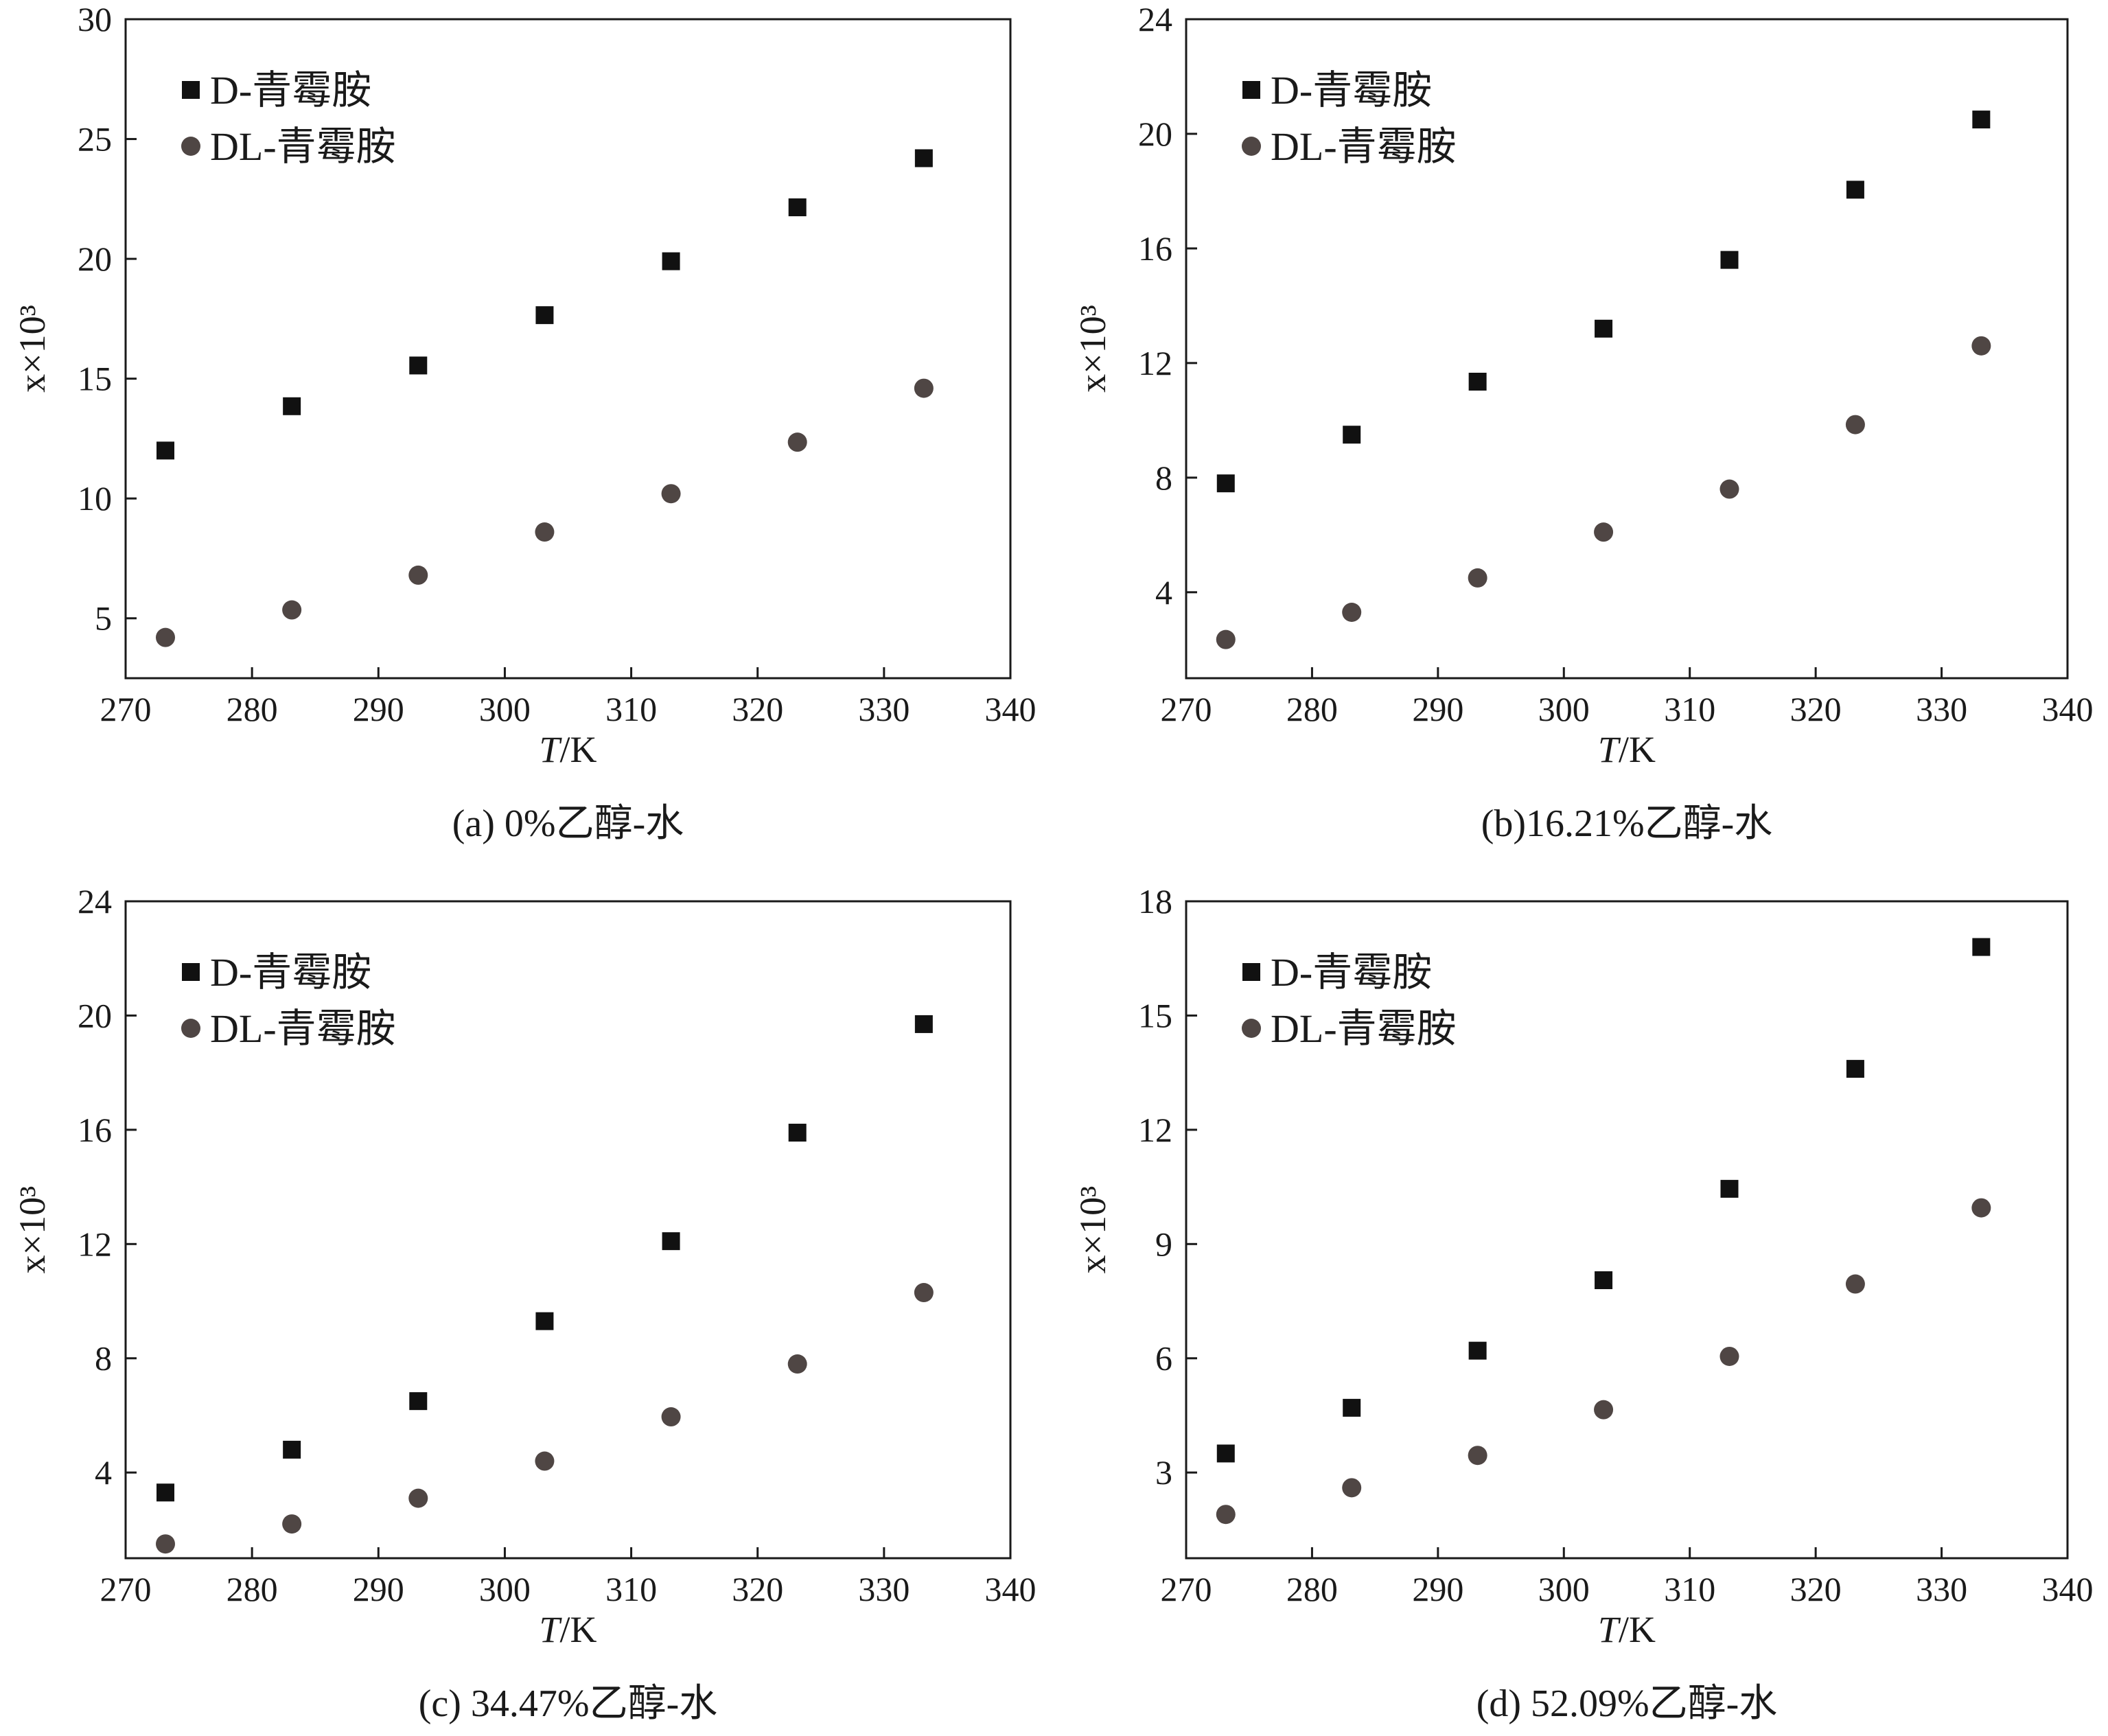  What do you see at coordinates (95, 139) in the screenshot?
I see `y-tick-label: 25` at bounding box center [95, 139].